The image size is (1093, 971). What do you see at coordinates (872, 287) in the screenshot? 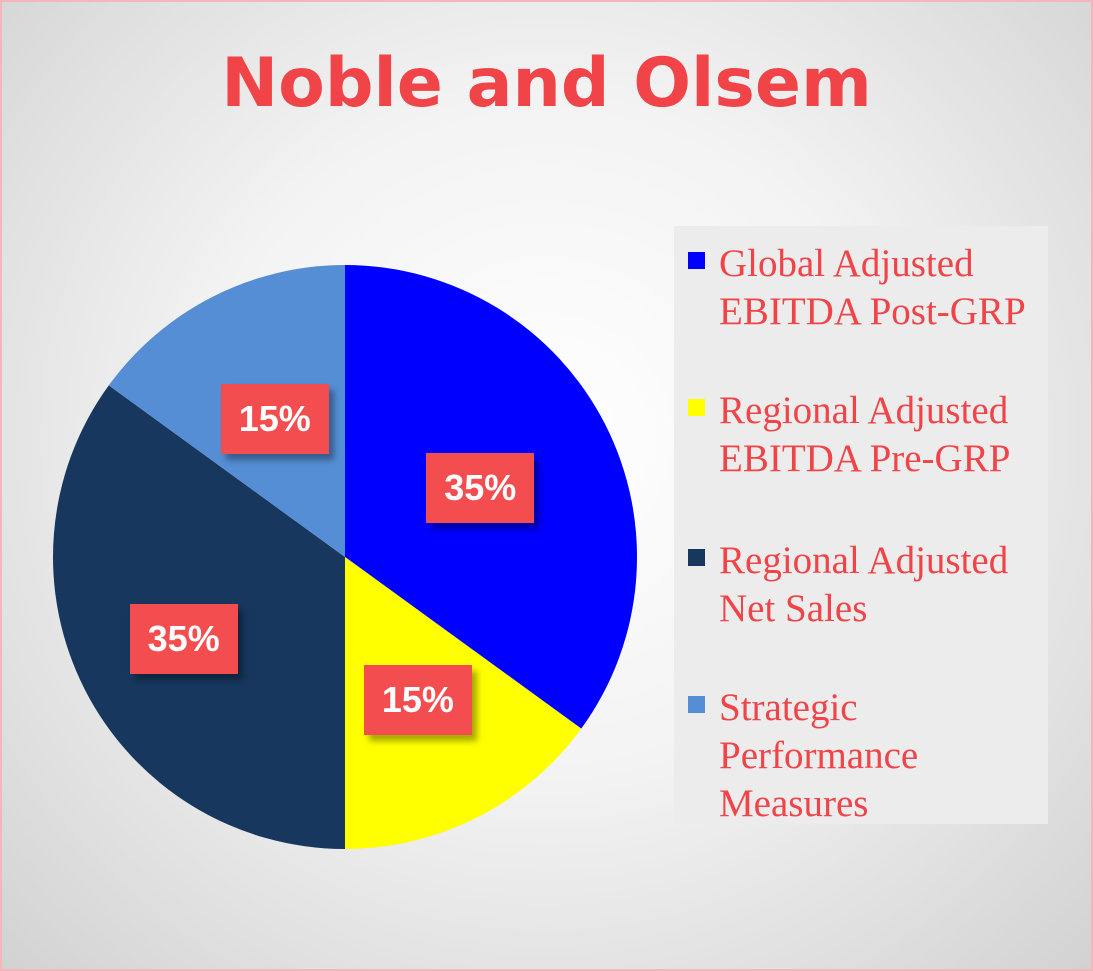
I see `legend-label: Global Adjusted EBITDA Post-GRP` at bounding box center [872, 287].